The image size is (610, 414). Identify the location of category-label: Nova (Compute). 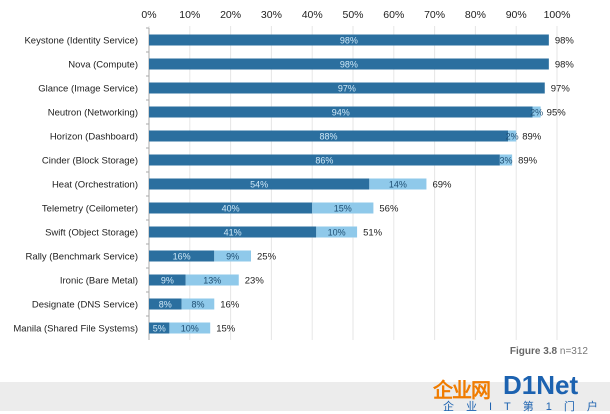
(103, 65).